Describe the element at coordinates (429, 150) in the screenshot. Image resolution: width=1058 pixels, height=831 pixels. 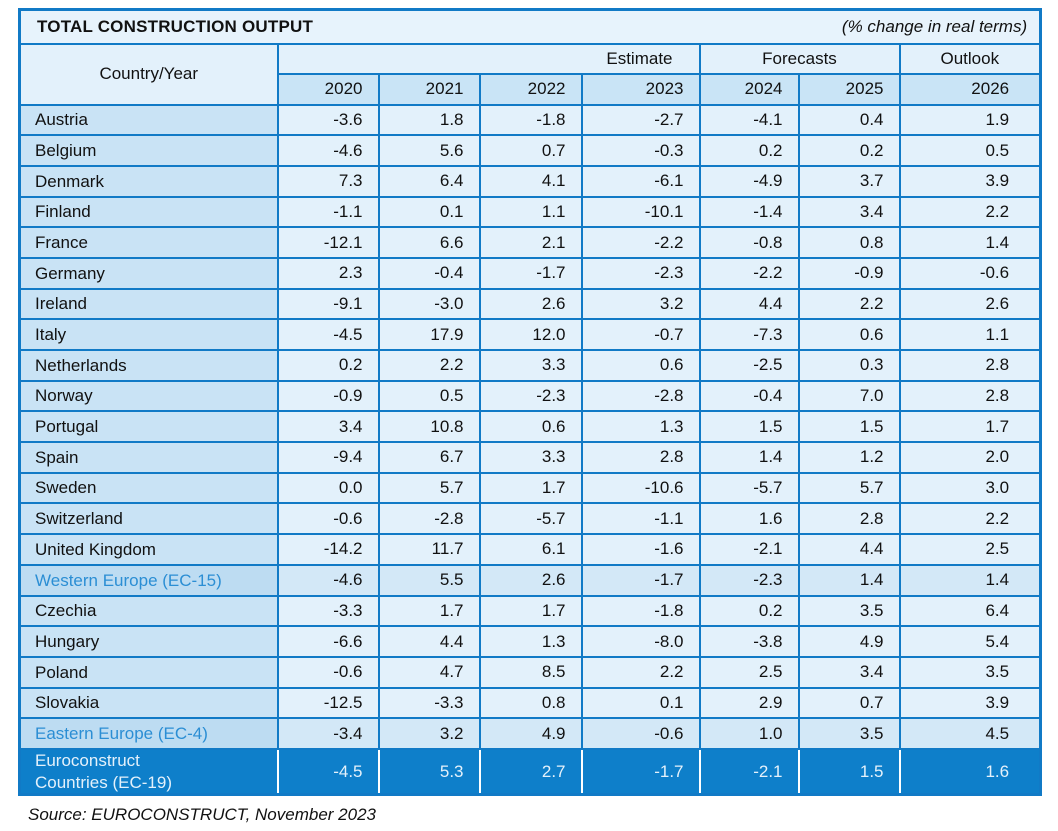
I see `value-cell: 5.6` at that location.